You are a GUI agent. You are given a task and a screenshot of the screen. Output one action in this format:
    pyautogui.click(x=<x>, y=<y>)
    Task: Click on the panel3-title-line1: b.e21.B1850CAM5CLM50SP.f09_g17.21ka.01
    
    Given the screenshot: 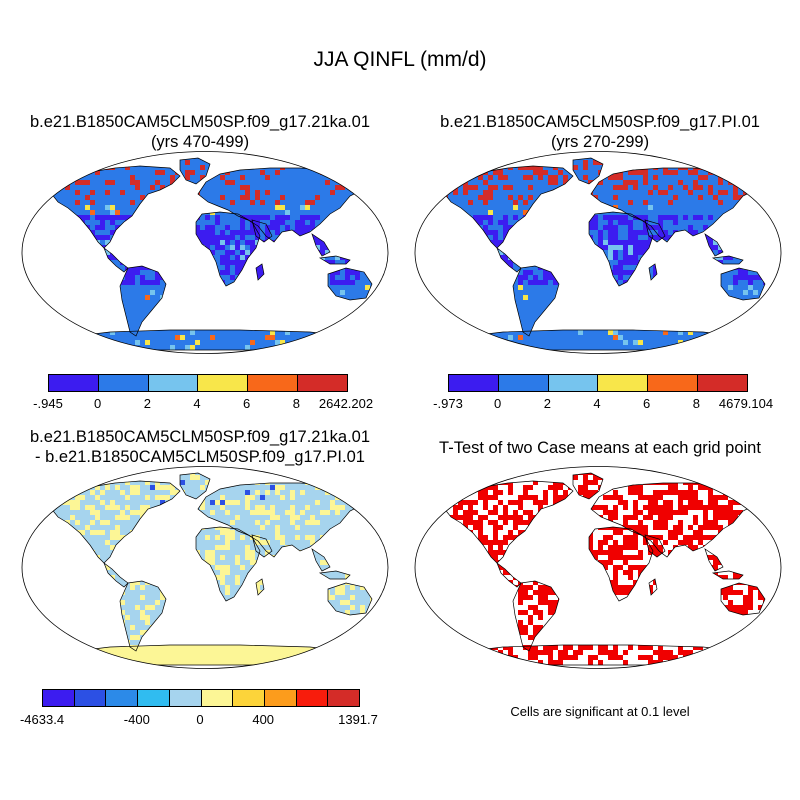 What is the action you would take?
    pyautogui.click(x=200, y=437)
    